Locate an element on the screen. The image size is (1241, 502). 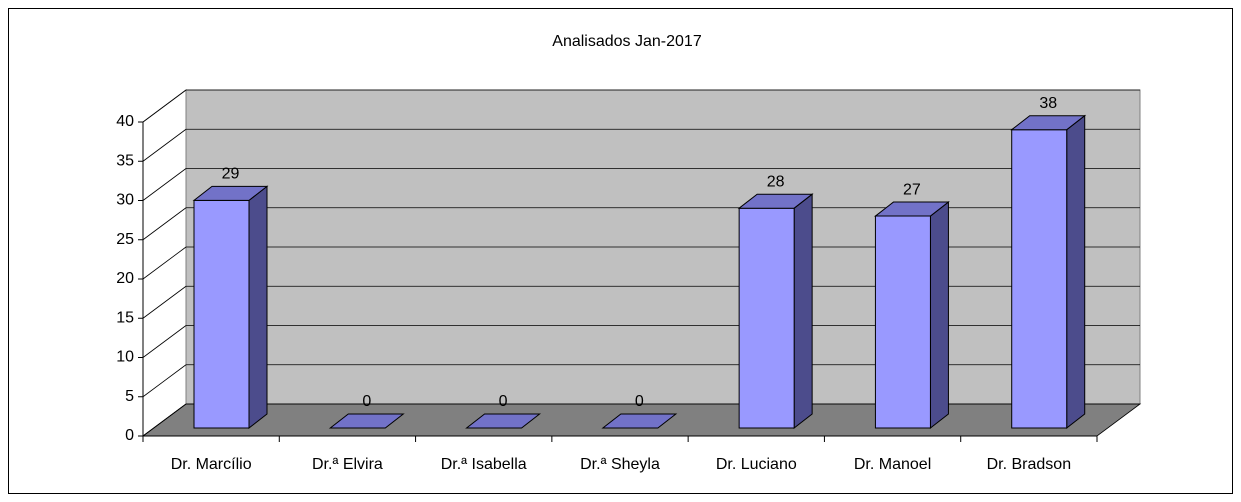
data-label: 28 is located at coordinates (776, 181).